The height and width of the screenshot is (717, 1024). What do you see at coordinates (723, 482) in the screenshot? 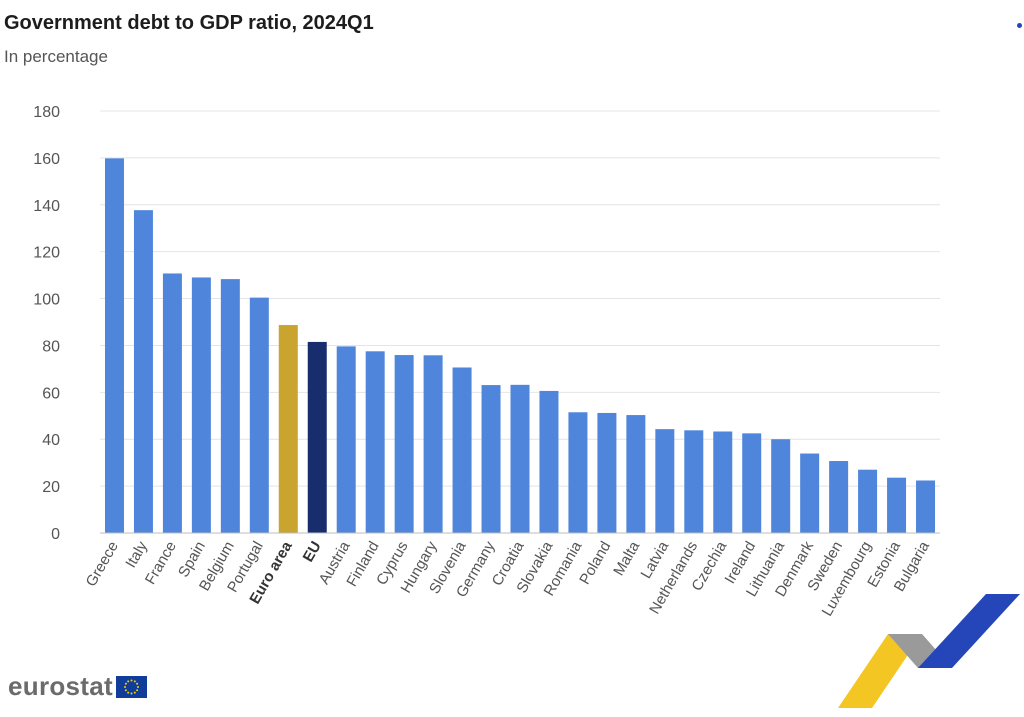
I see `bar-czechia` at bounding box center [723, 482].